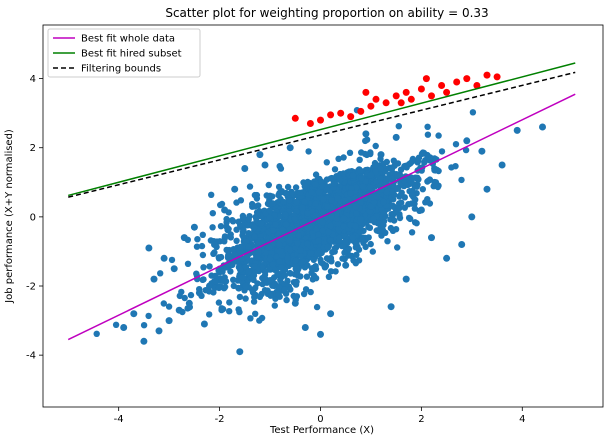  Describe the element at coordinates (31, 287) in the screenshot. I see `y-tick-label: -2` at that location.